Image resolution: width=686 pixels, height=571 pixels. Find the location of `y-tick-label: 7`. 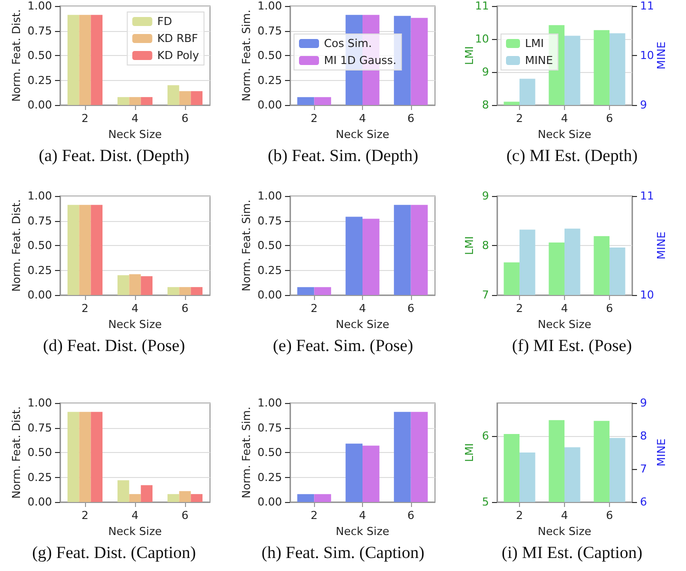

y-tick-label: 7 is located at coordinates (485, 295).